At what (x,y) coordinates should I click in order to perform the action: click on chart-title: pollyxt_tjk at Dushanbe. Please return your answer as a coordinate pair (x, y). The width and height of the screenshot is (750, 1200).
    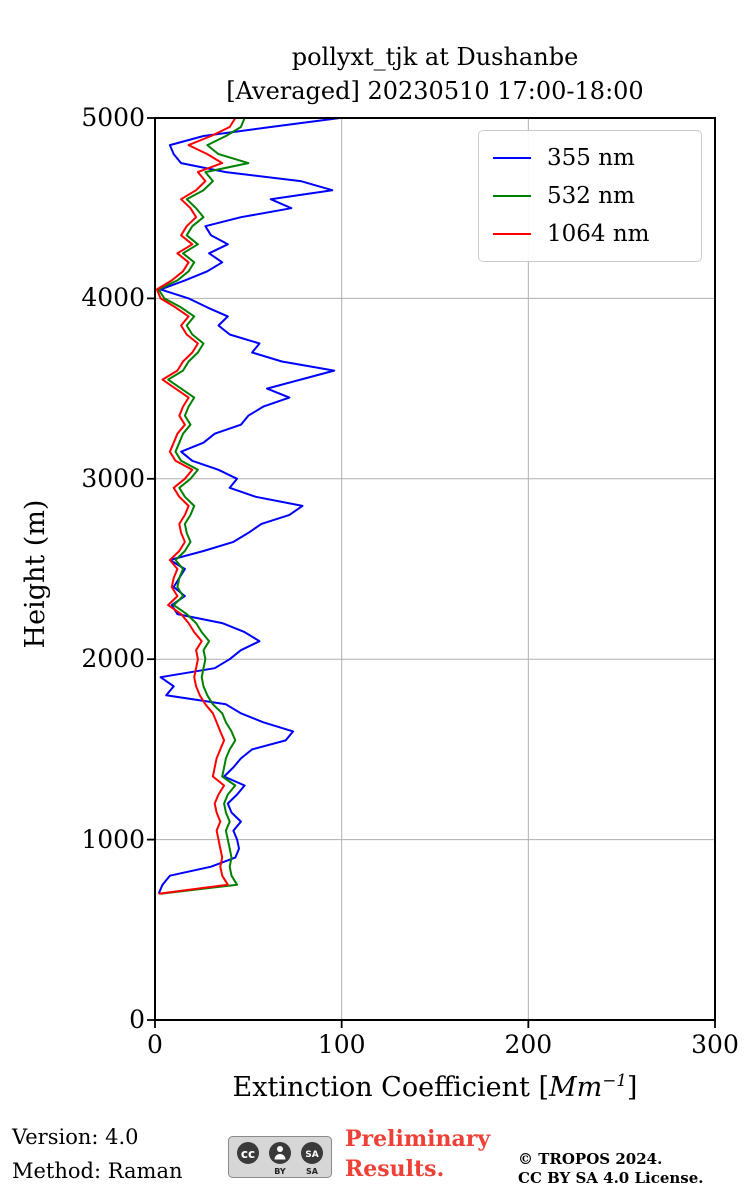
    Looking at the image, I should click on (435, 57).